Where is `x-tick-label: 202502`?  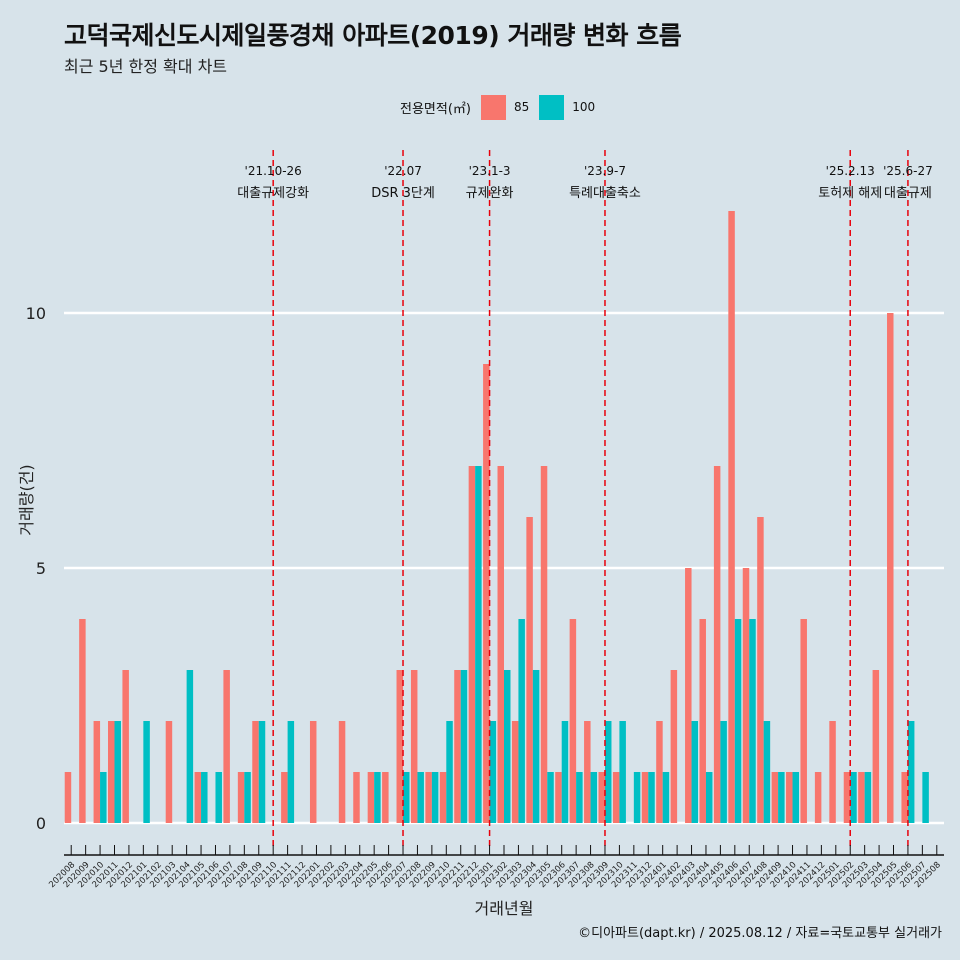 x-tick-label: 202502 is located at coordinates (841, 875).